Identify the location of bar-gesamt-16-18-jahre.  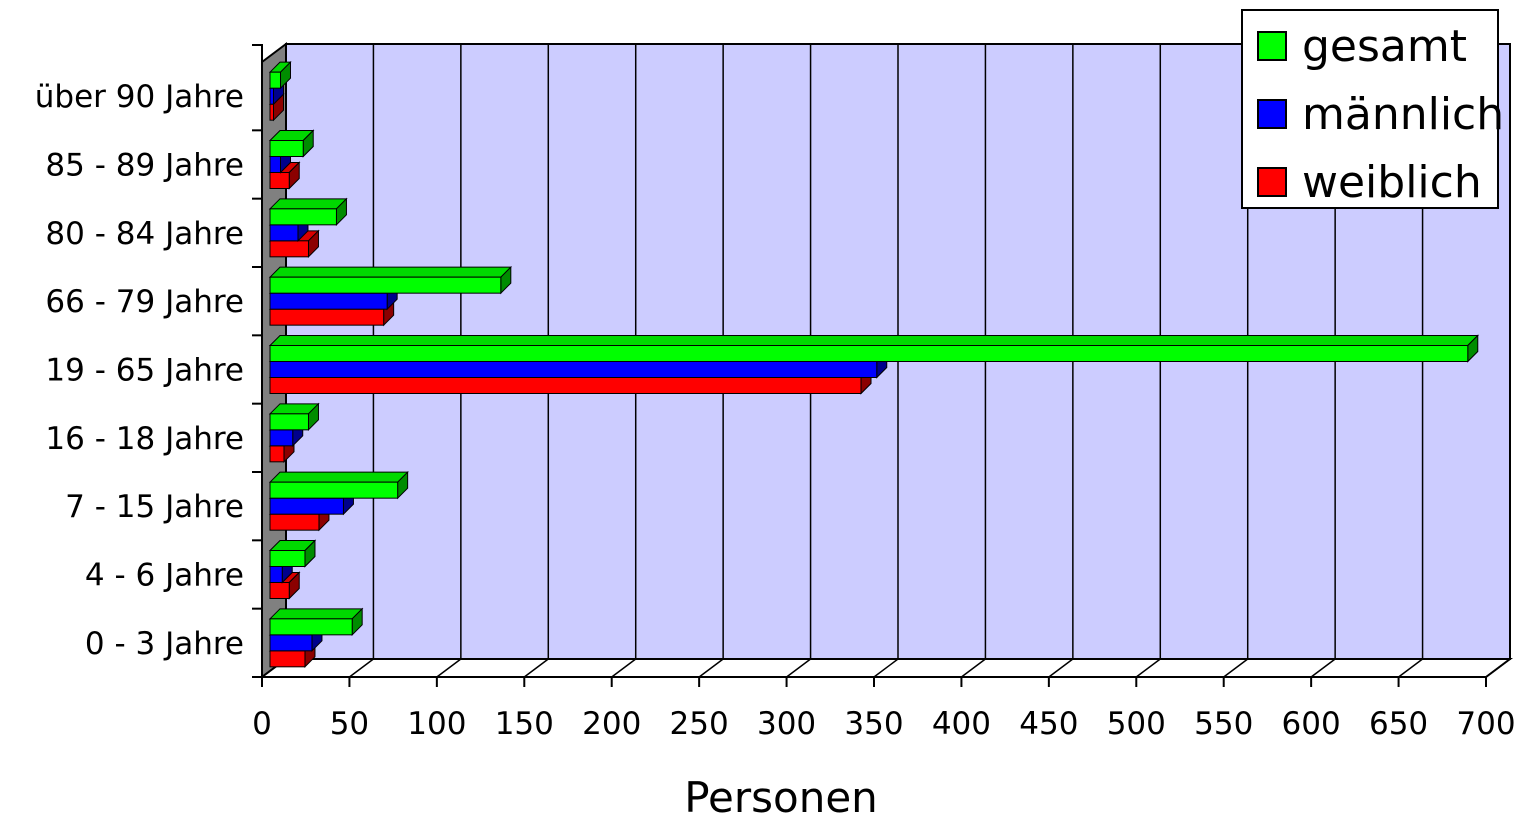
(294, 417).